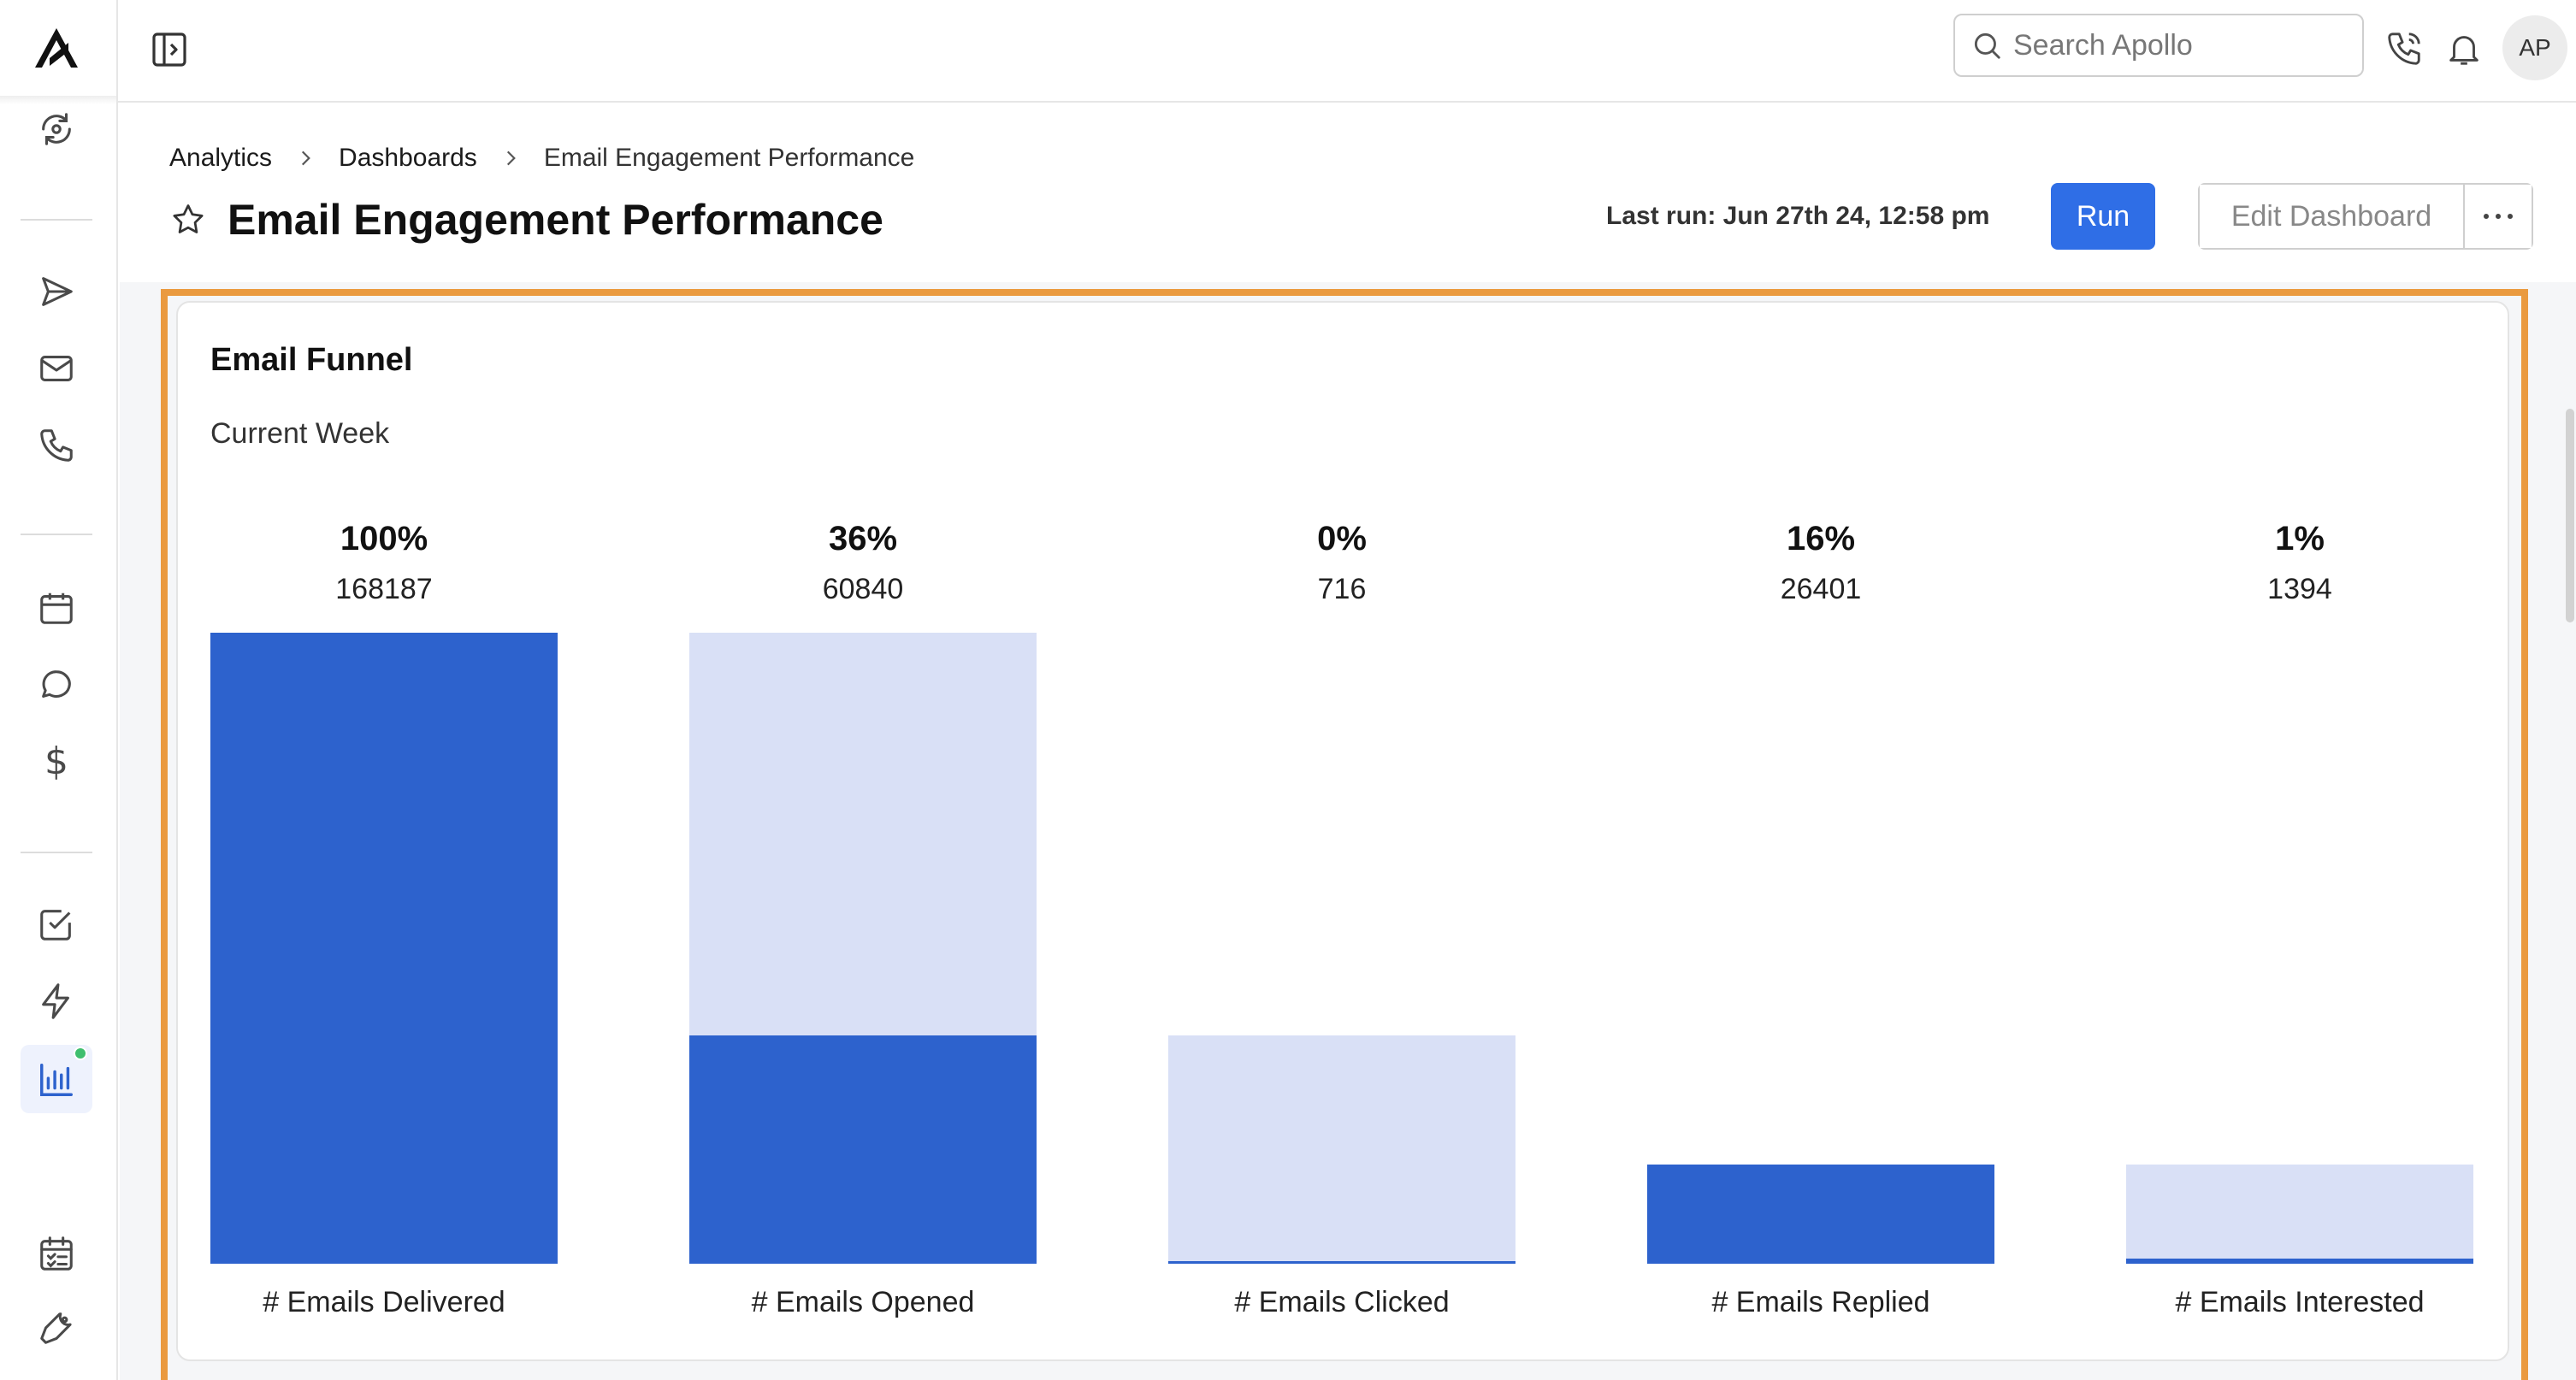 Image resolution: width=2576 pixels, height=1380 pixels. Describe the element at coordinates (2175, 45) in the screenshot. I see `search-input` at that location.